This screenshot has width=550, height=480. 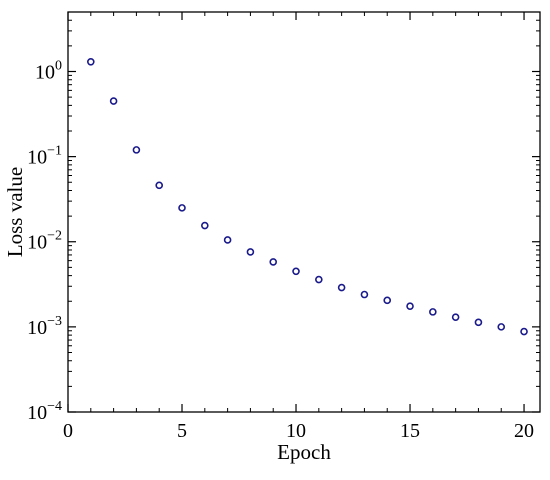 I want to click on y-tick-label: 10⁻¹, so click(x=44, y=156).